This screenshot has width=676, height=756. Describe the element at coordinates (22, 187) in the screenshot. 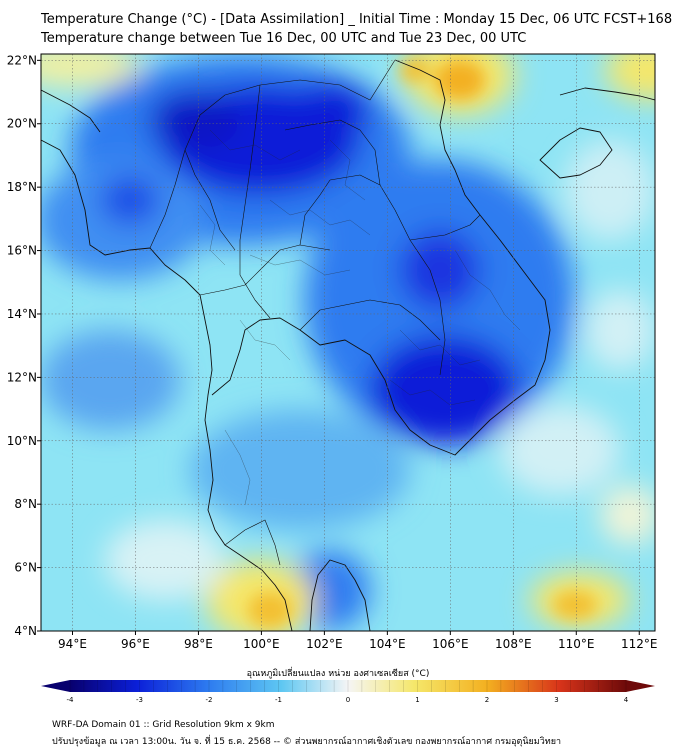

I see `y-tick-label: 18°N` at that location.